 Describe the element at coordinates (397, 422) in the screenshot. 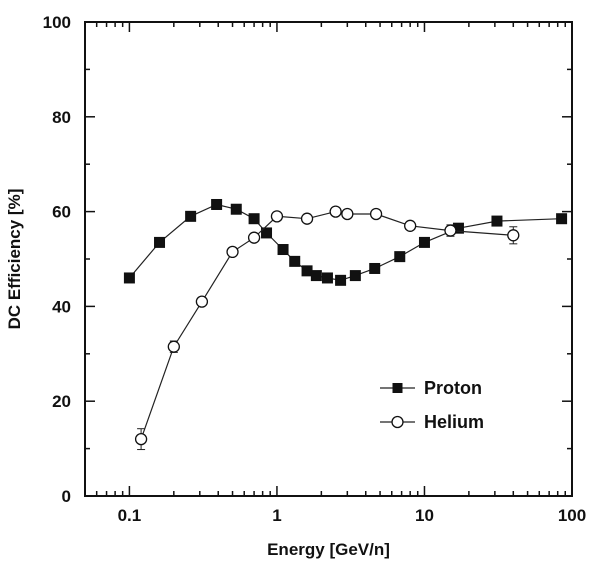

I see `legend-marker-helium` at that location.